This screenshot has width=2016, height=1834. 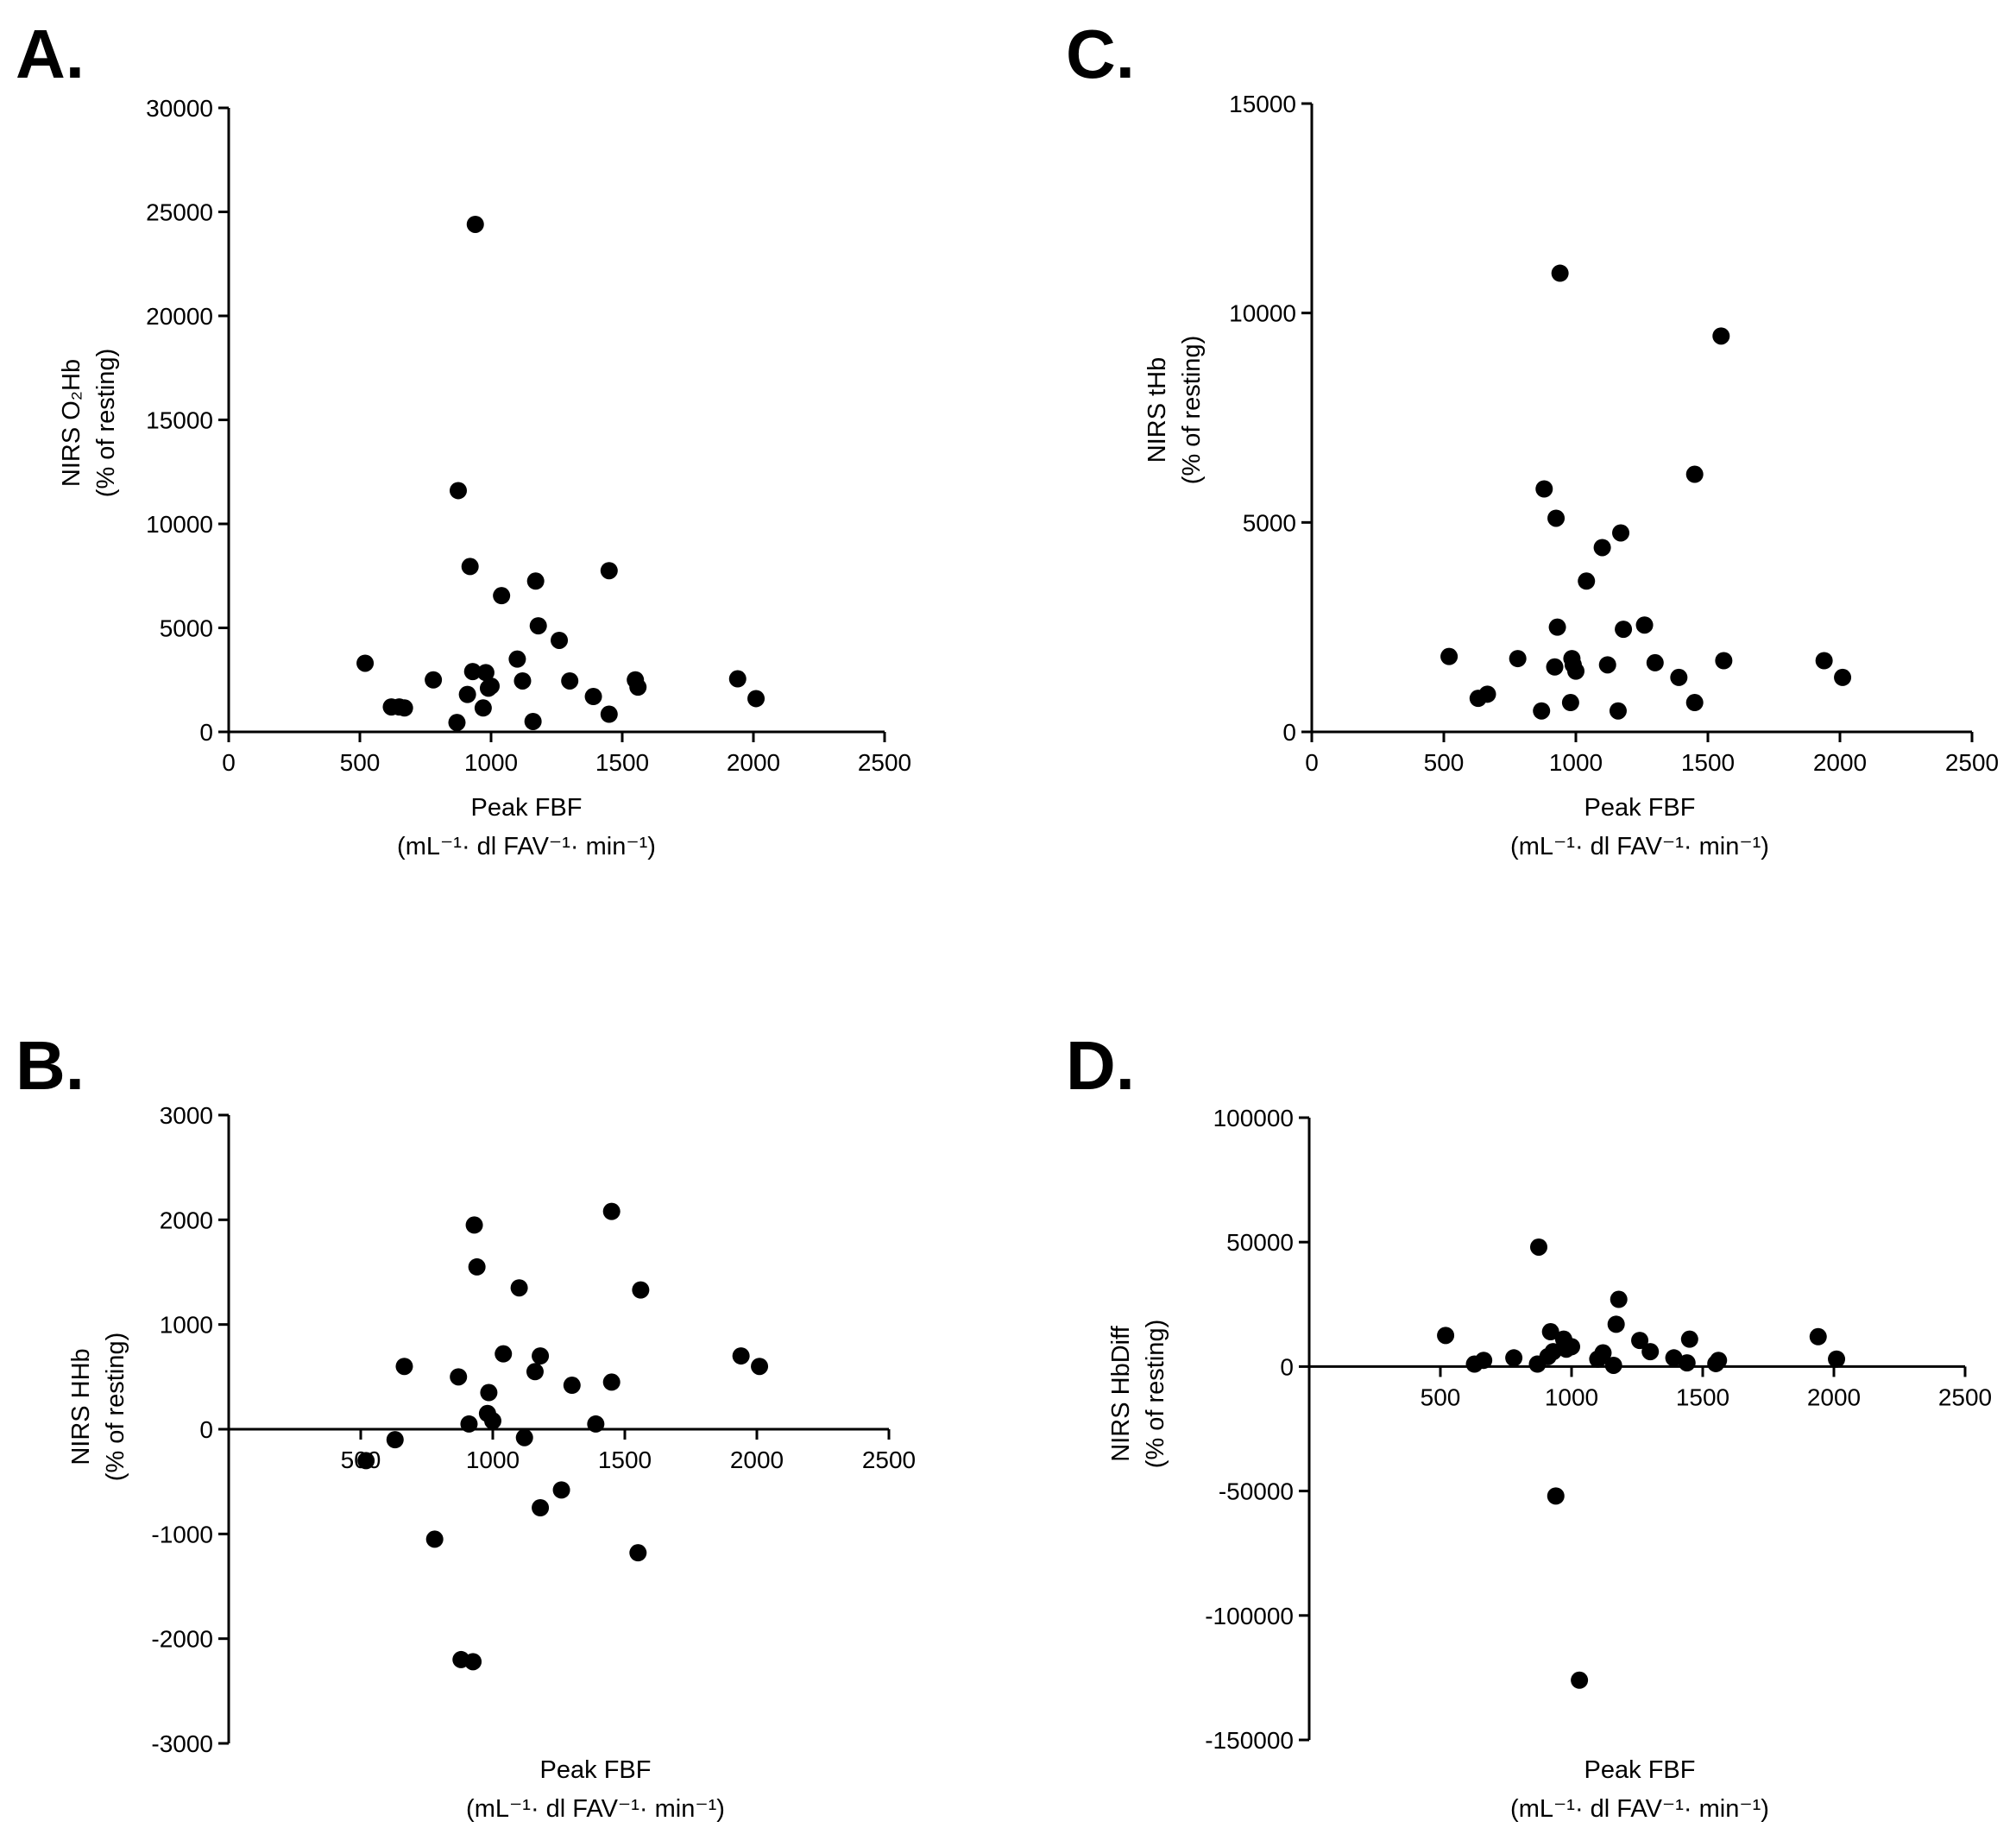 What do you see at coordinates (116, 1407) in the screenshot?
I see `panel-b-y-axis-unit: (% of resting)` at bounding box center [116, 1407].